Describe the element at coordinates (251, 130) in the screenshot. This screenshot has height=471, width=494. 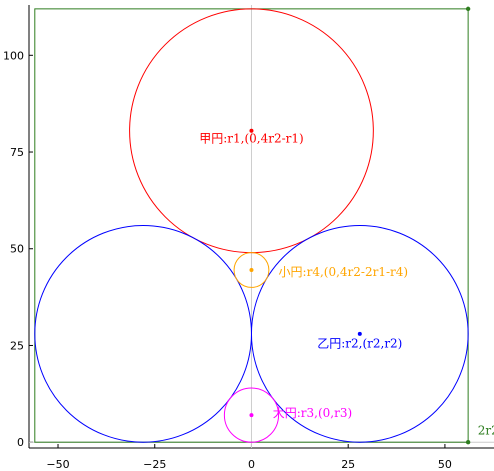
I see `center-dot-kou` at that location.